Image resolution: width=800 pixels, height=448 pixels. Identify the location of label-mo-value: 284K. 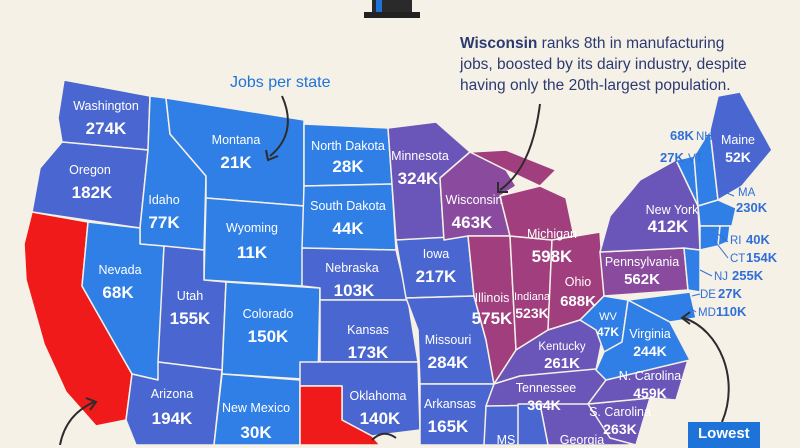
(448, 362).